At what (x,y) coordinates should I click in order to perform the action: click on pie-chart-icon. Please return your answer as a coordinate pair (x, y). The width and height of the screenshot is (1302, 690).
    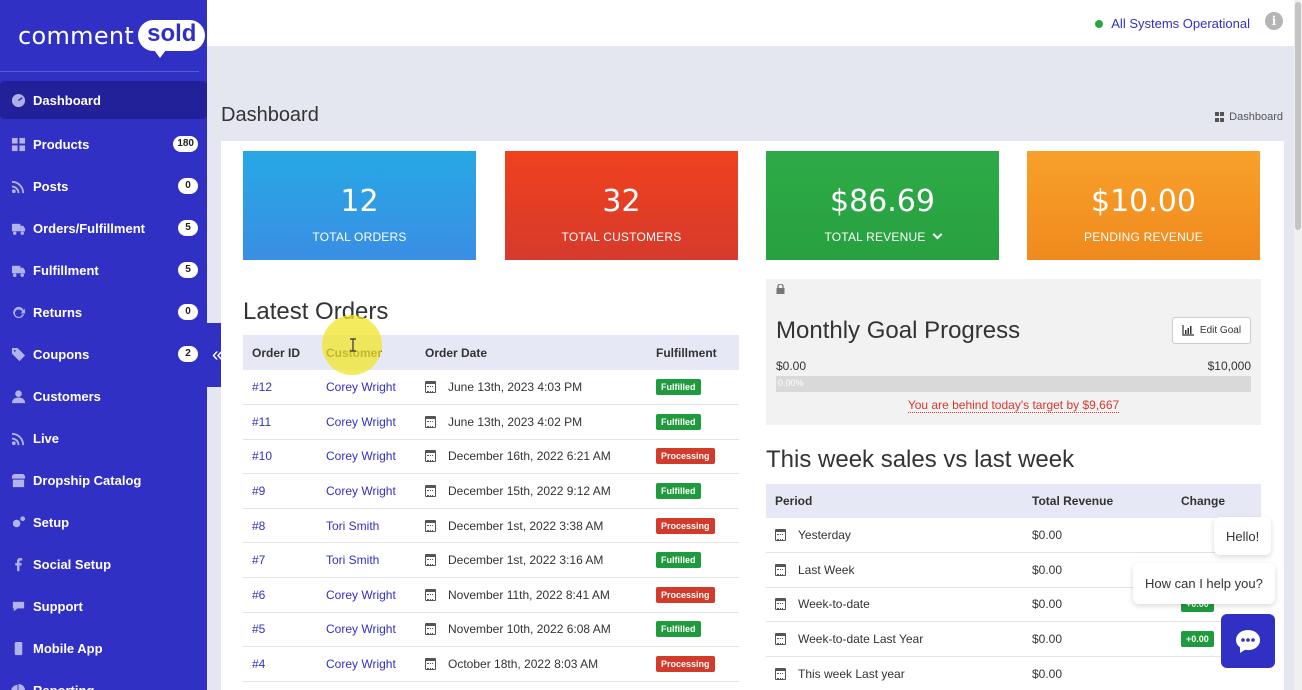
    Looking at the image, I should click on (18, 686).